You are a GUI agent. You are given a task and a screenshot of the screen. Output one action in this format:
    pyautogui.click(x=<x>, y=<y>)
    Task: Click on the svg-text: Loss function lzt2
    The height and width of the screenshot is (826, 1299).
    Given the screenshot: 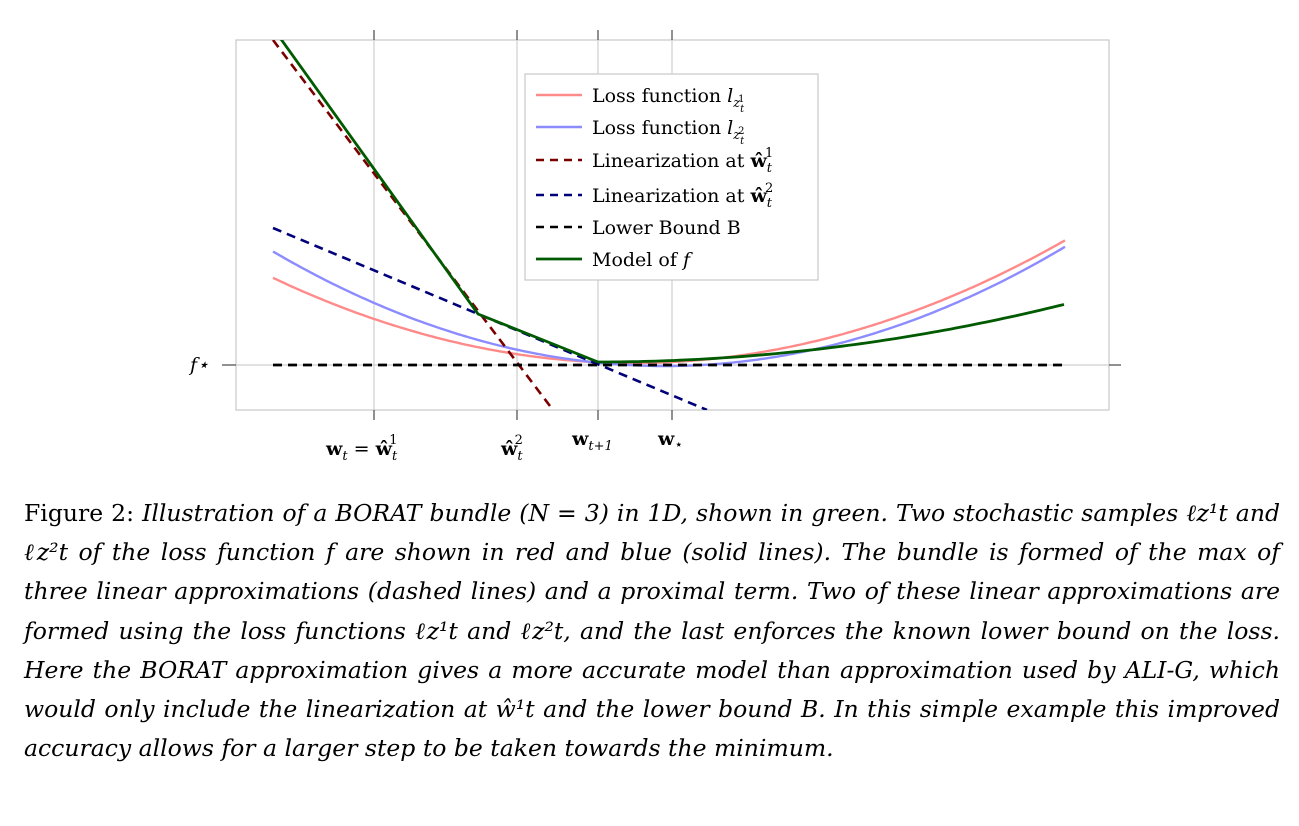 What is the action you would take?
    pyautogui.click(x=668, y=132)
    